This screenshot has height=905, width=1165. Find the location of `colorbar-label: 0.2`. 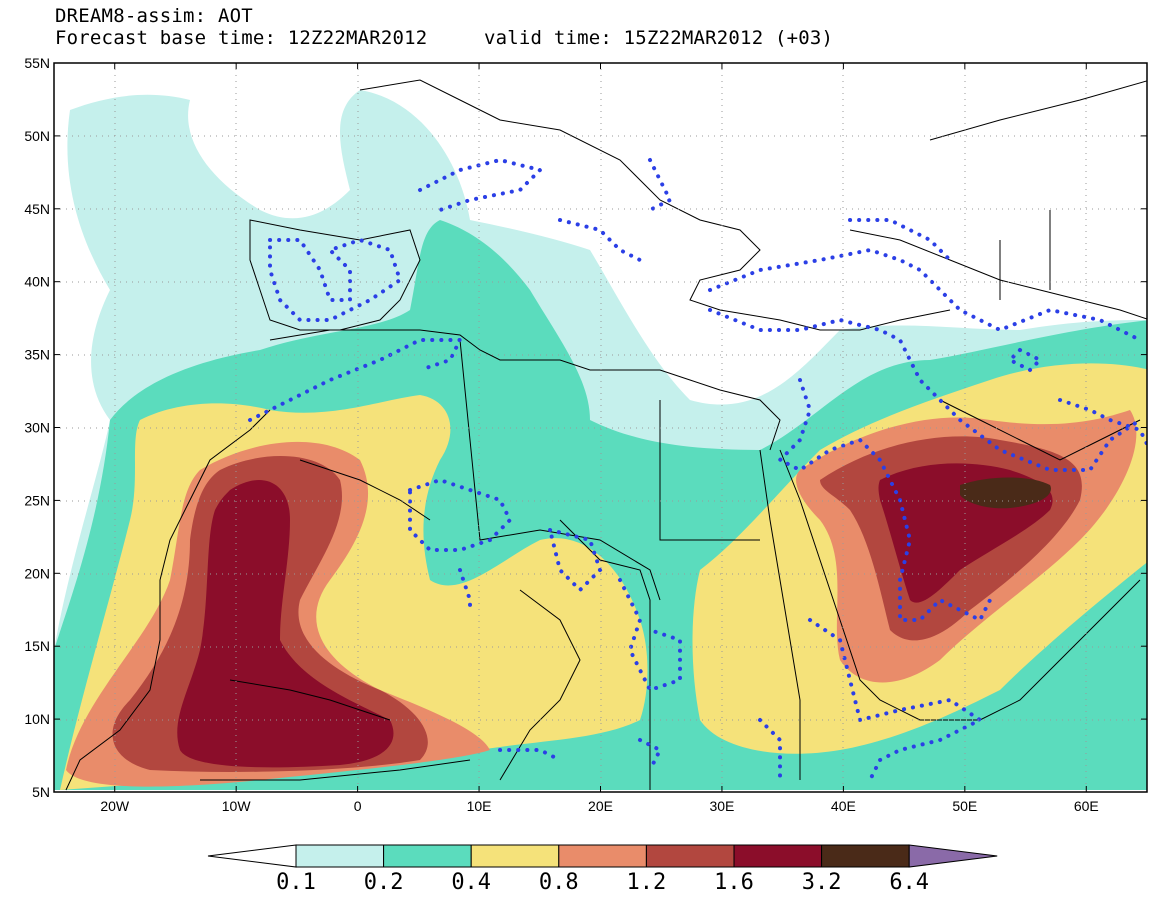

colorbar-label: 0.2 is located at coordinates (384, 882).